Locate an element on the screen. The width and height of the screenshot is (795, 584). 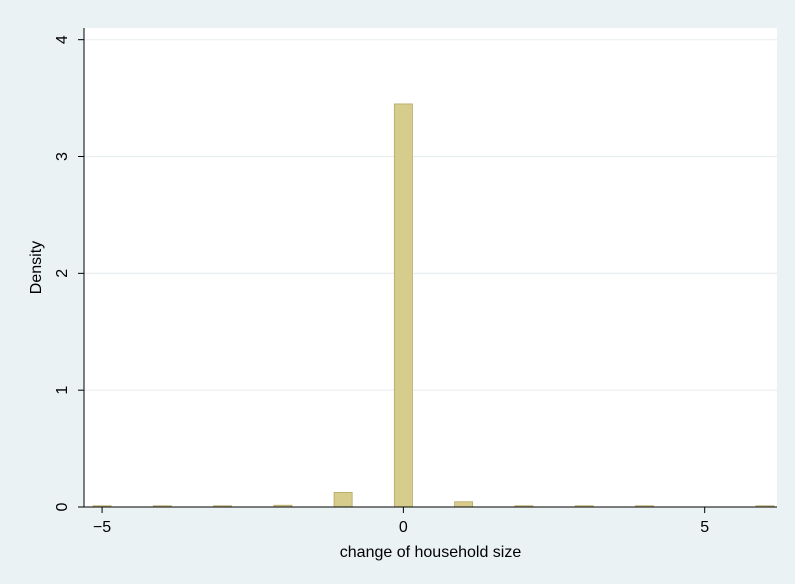
x-tick-label: 0 is located at coordinates (403, 527).